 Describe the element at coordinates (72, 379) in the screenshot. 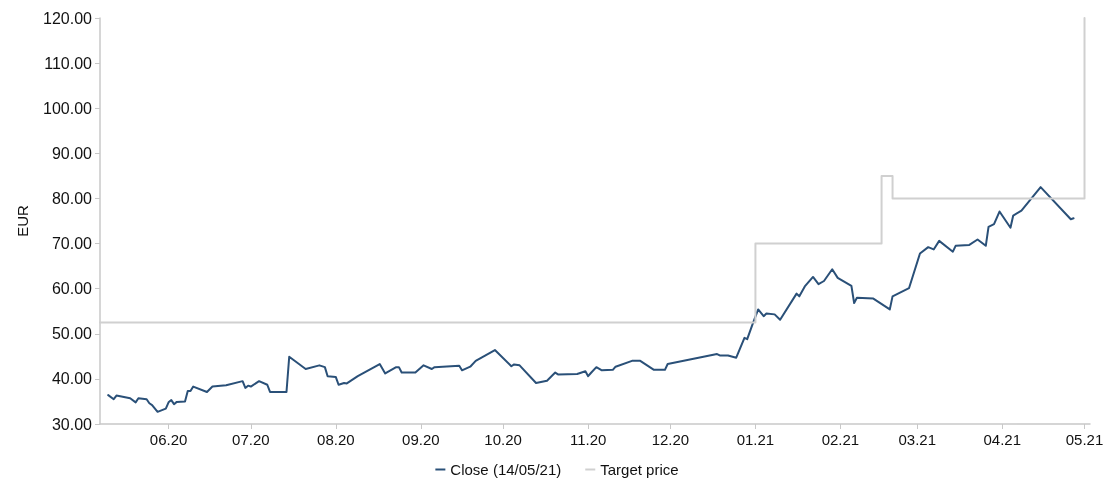

I see `y-tick-label: 40.00` at that location.